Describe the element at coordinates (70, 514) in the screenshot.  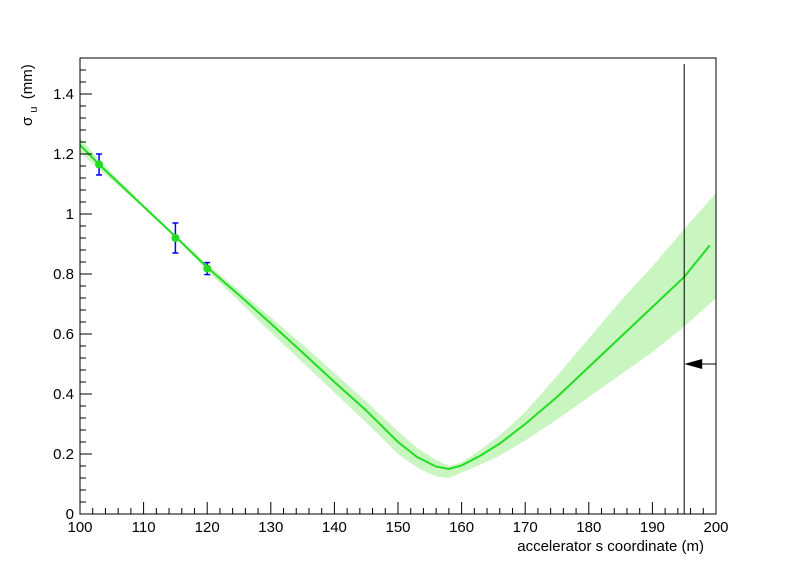
I see `y-tick-label: 0` at that location.